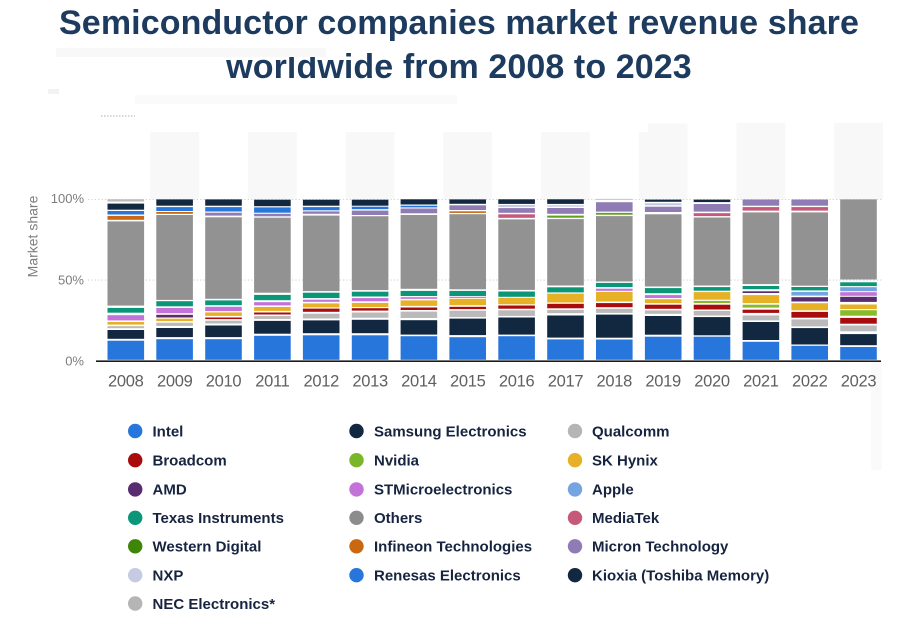 The image size is (908, 619). What do you see at coordinates (663, 381) in the screenshot?
I see `svg-text: 2019` at bounding box center [663, 381].